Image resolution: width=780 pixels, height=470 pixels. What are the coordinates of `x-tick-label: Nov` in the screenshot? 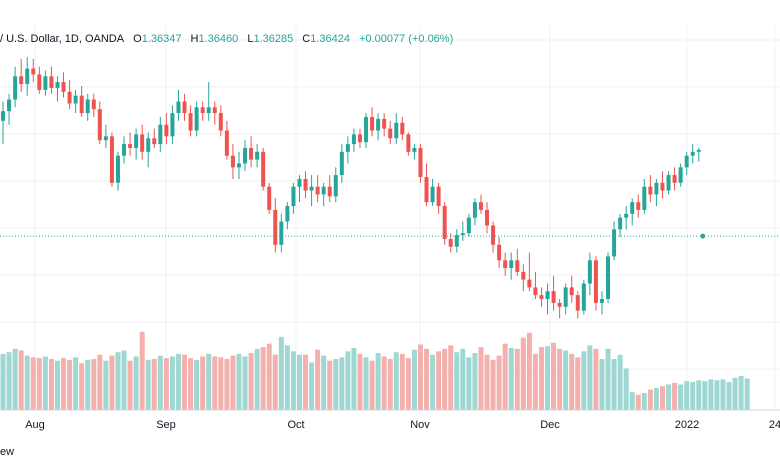 It's located at (420, 425).